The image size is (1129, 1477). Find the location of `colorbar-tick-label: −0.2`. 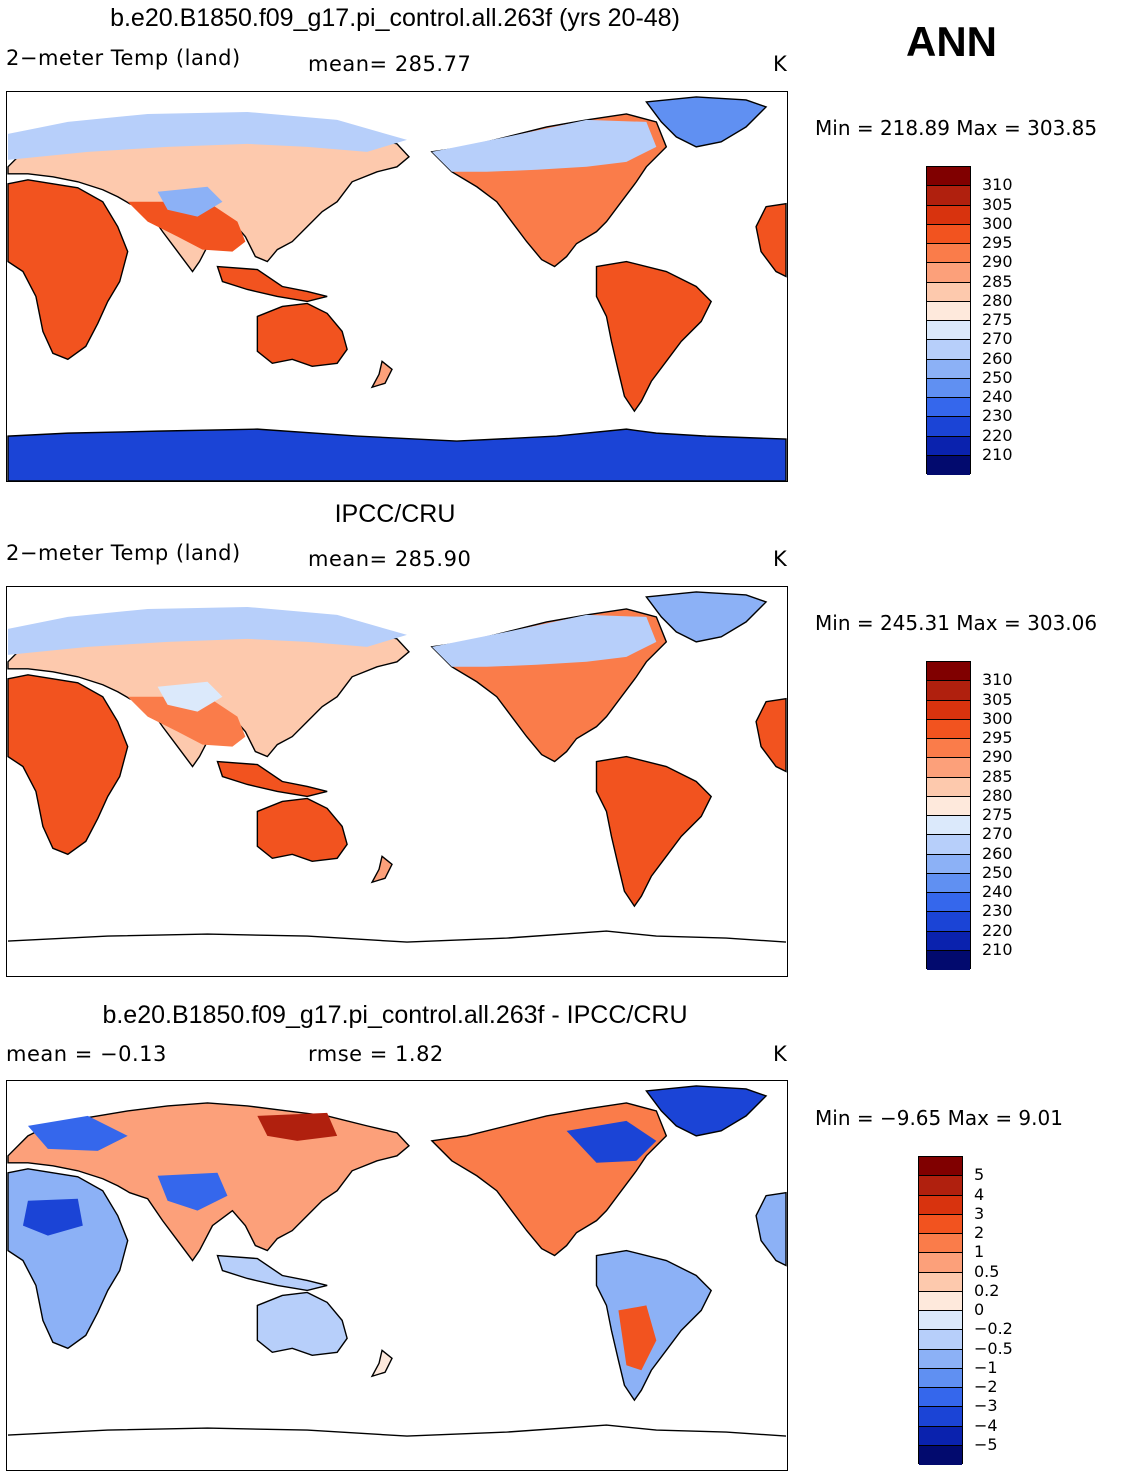

colorbar-tick-label: −0.2 is located at coordinates (993, 1329).